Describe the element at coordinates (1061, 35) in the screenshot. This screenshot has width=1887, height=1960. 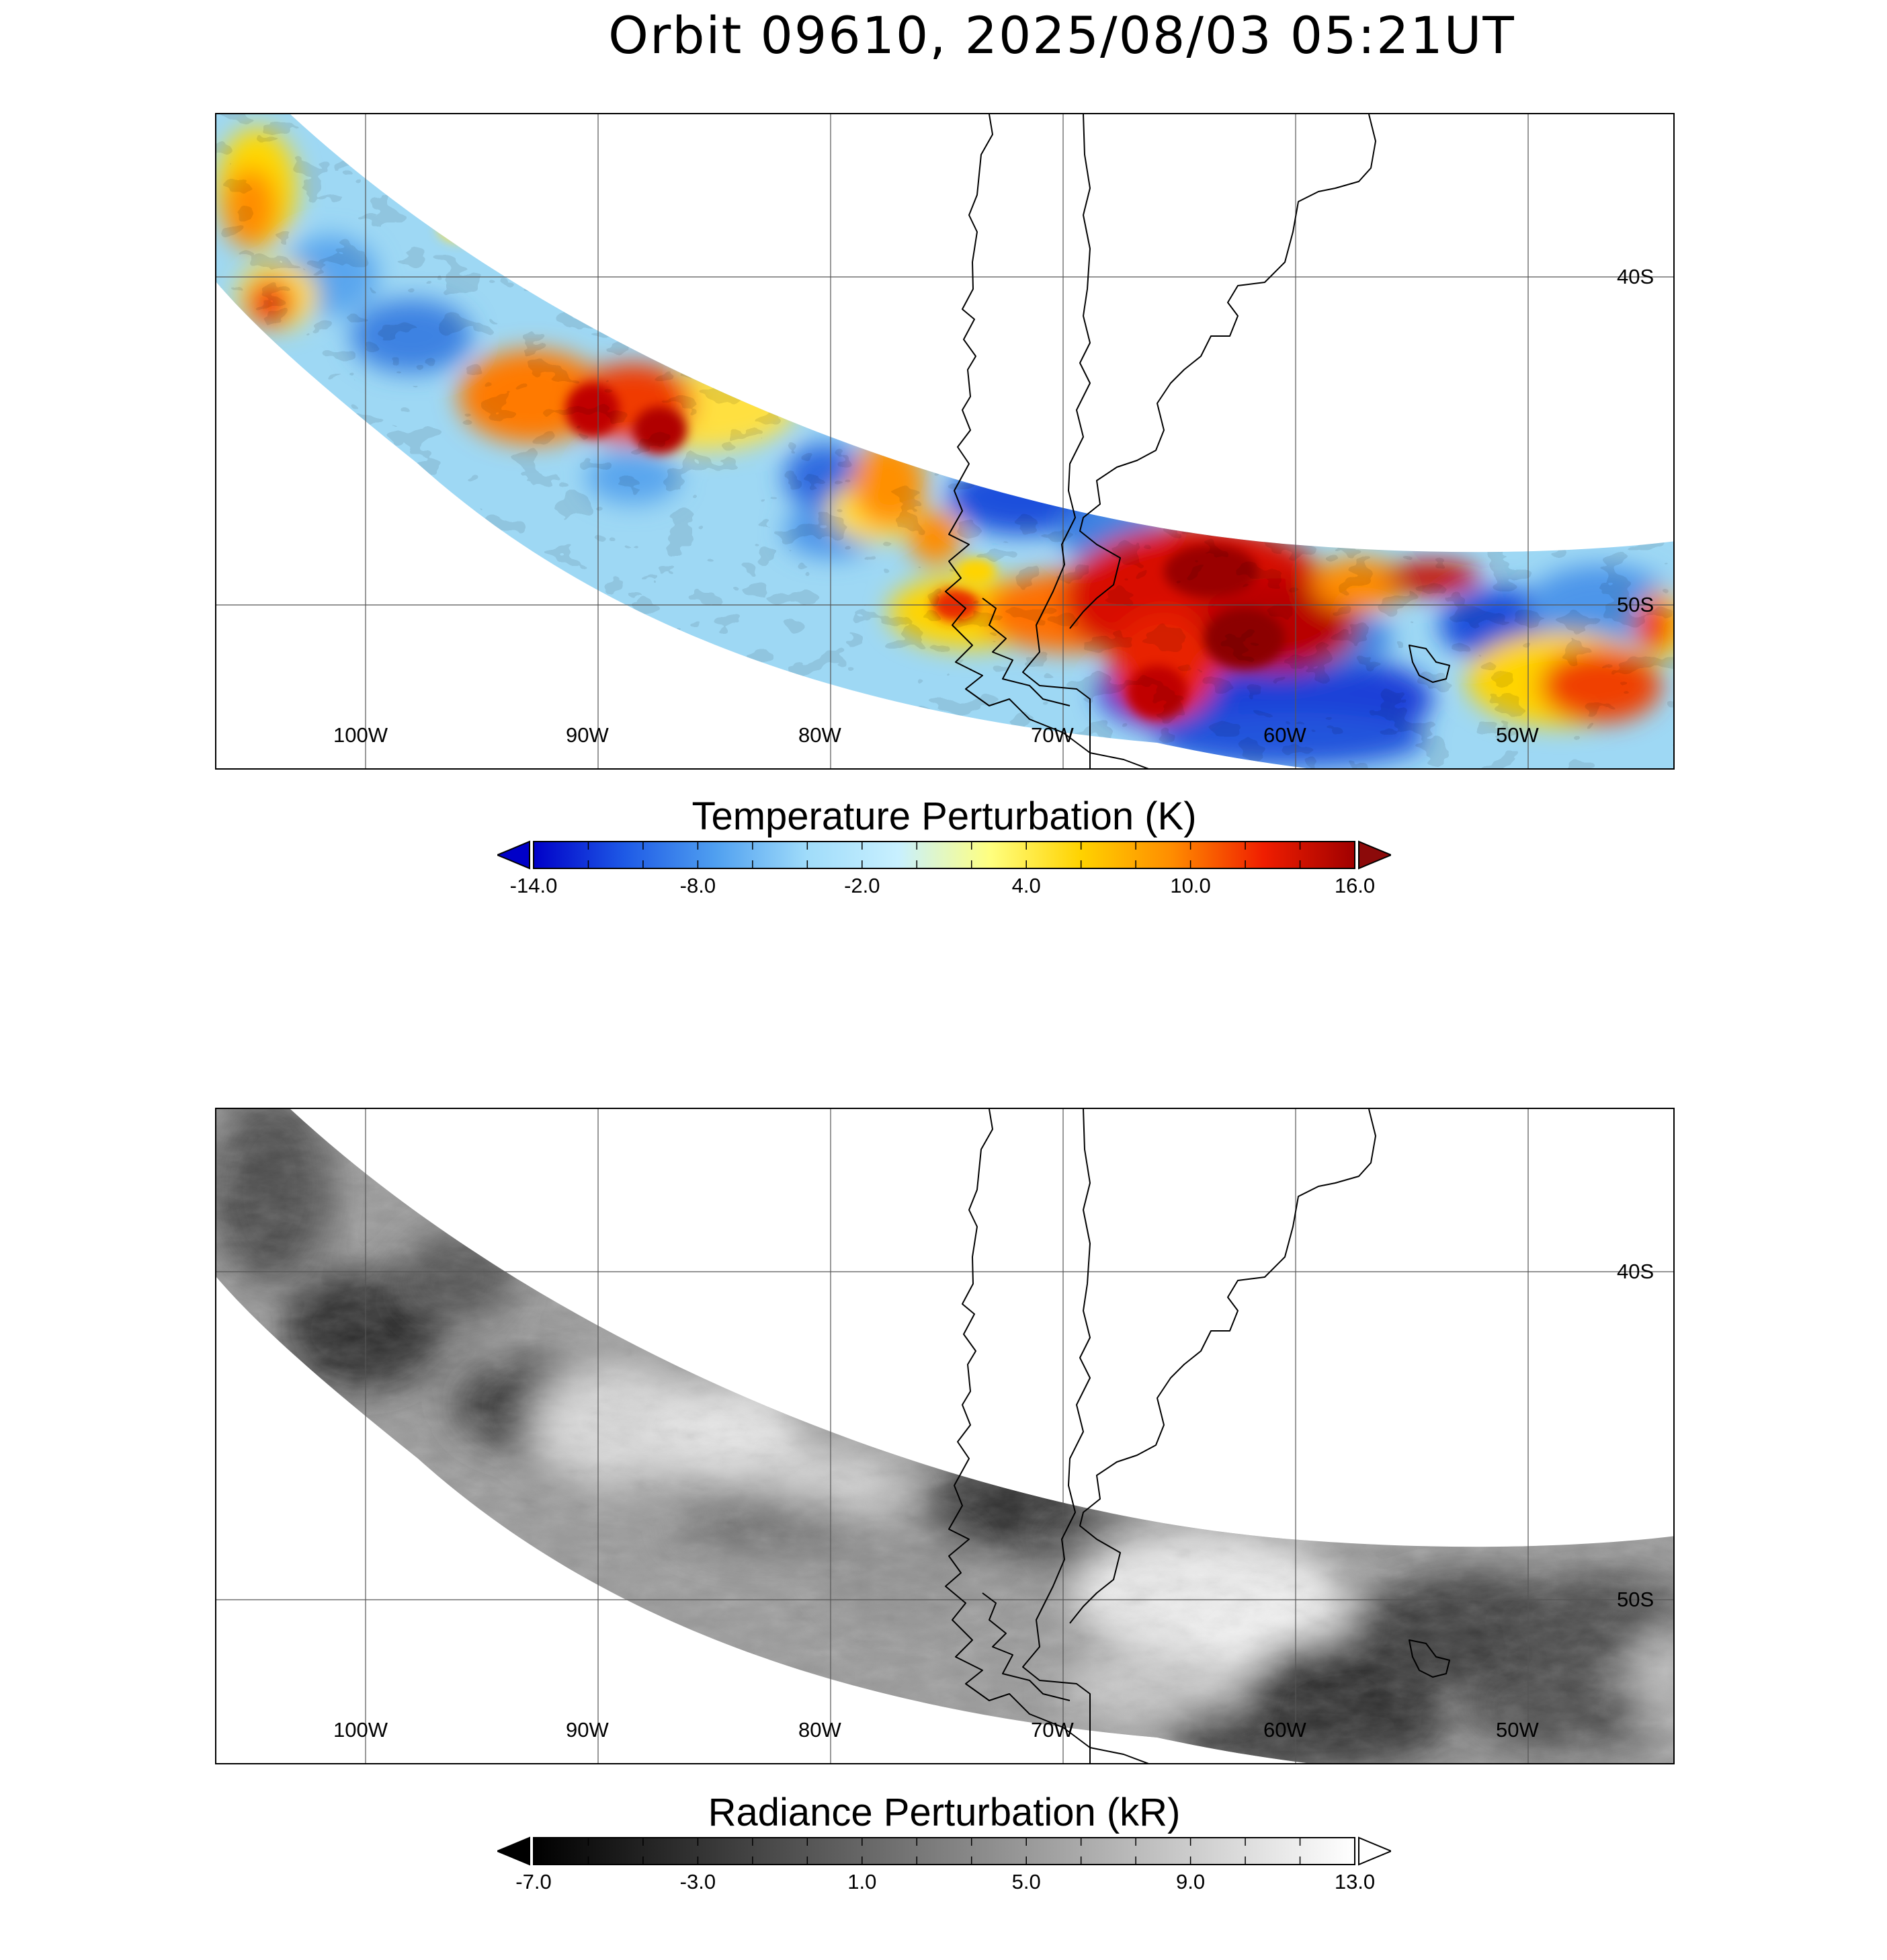
I see `figure-title: Orbit 09610, 2025/08/03 05:21UT` at that location.